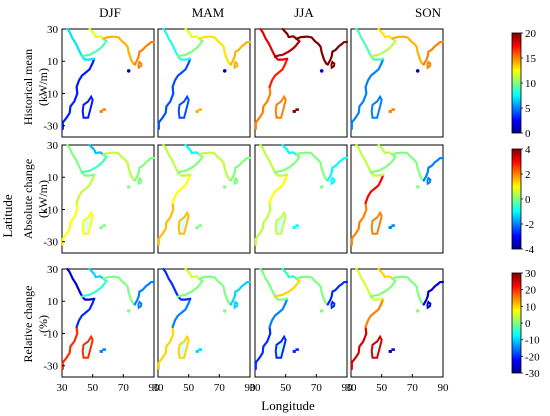 The width and height of the screenshot is (550, 416). I want to click on column-title-mam: MAM, so click(208, 12).